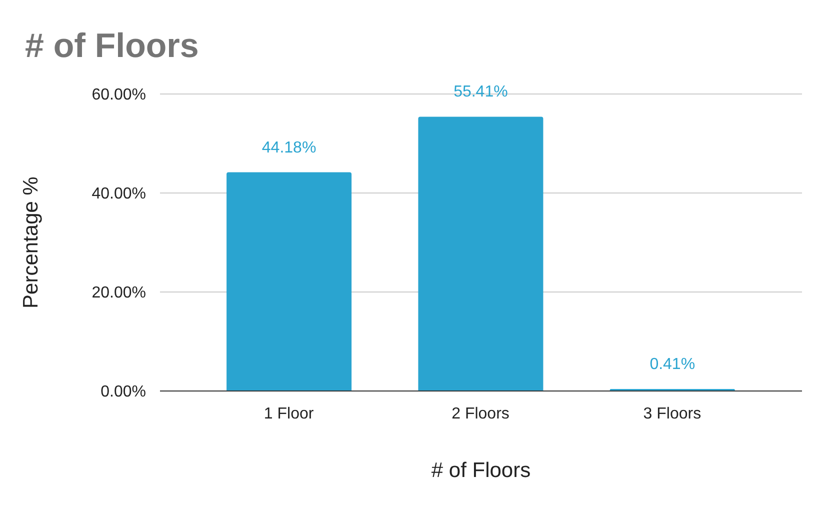 The image size is (827, 511). Describe the element at coordinates (112, 46) in the screenshot. I see `chart-title: # of Floors` at that location.